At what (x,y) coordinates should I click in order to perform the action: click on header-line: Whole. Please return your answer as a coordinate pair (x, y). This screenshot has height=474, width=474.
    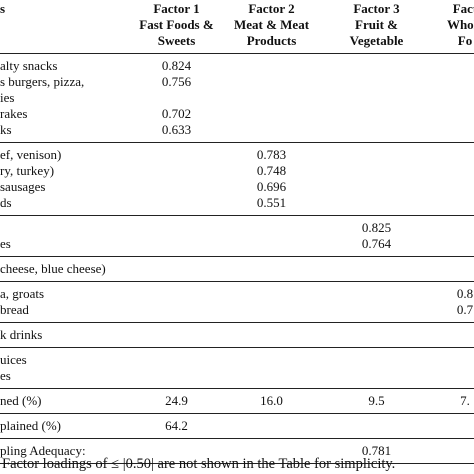
    Looking at the image, I should click on (460, 24).